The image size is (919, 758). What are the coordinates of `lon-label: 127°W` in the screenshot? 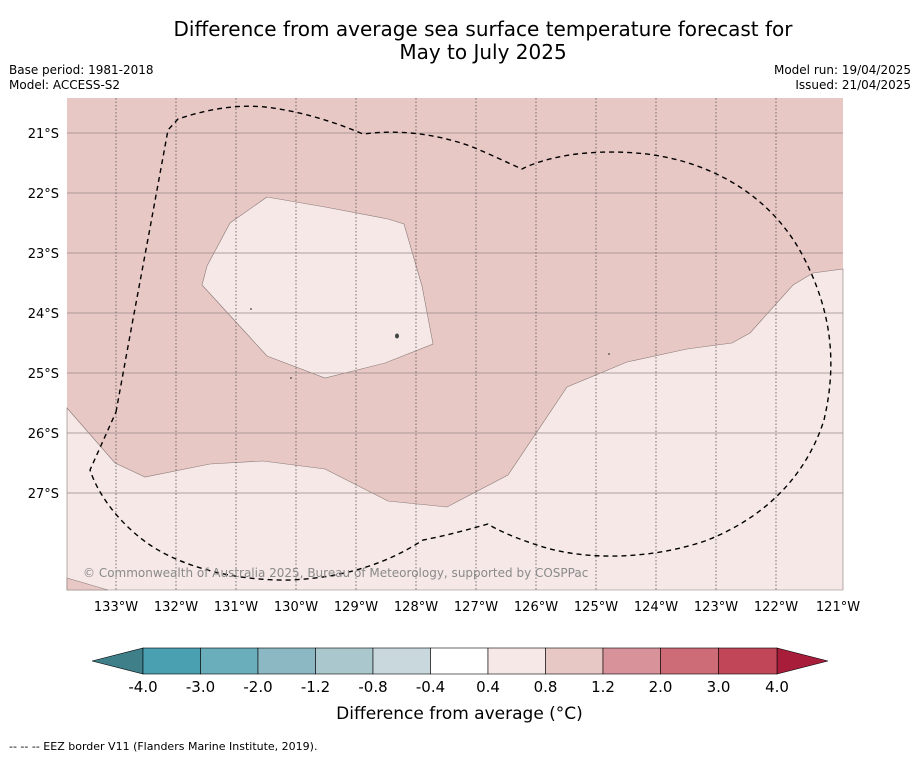 It's located at (476, 607).